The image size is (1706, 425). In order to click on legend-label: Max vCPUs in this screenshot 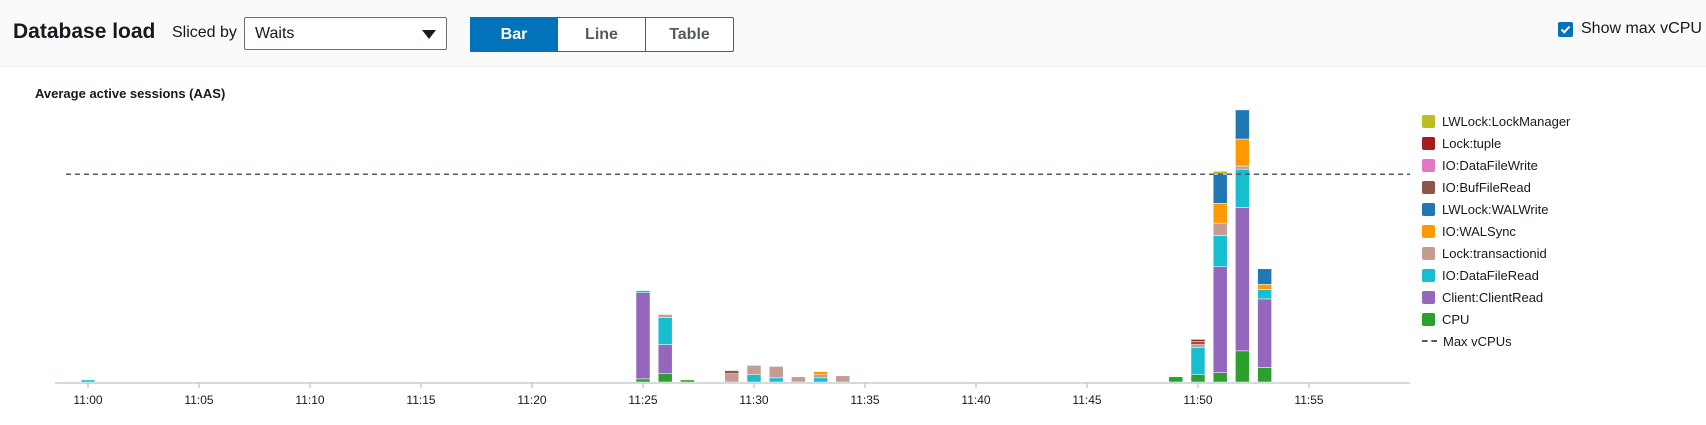, I will do `click(1477, 341)`.